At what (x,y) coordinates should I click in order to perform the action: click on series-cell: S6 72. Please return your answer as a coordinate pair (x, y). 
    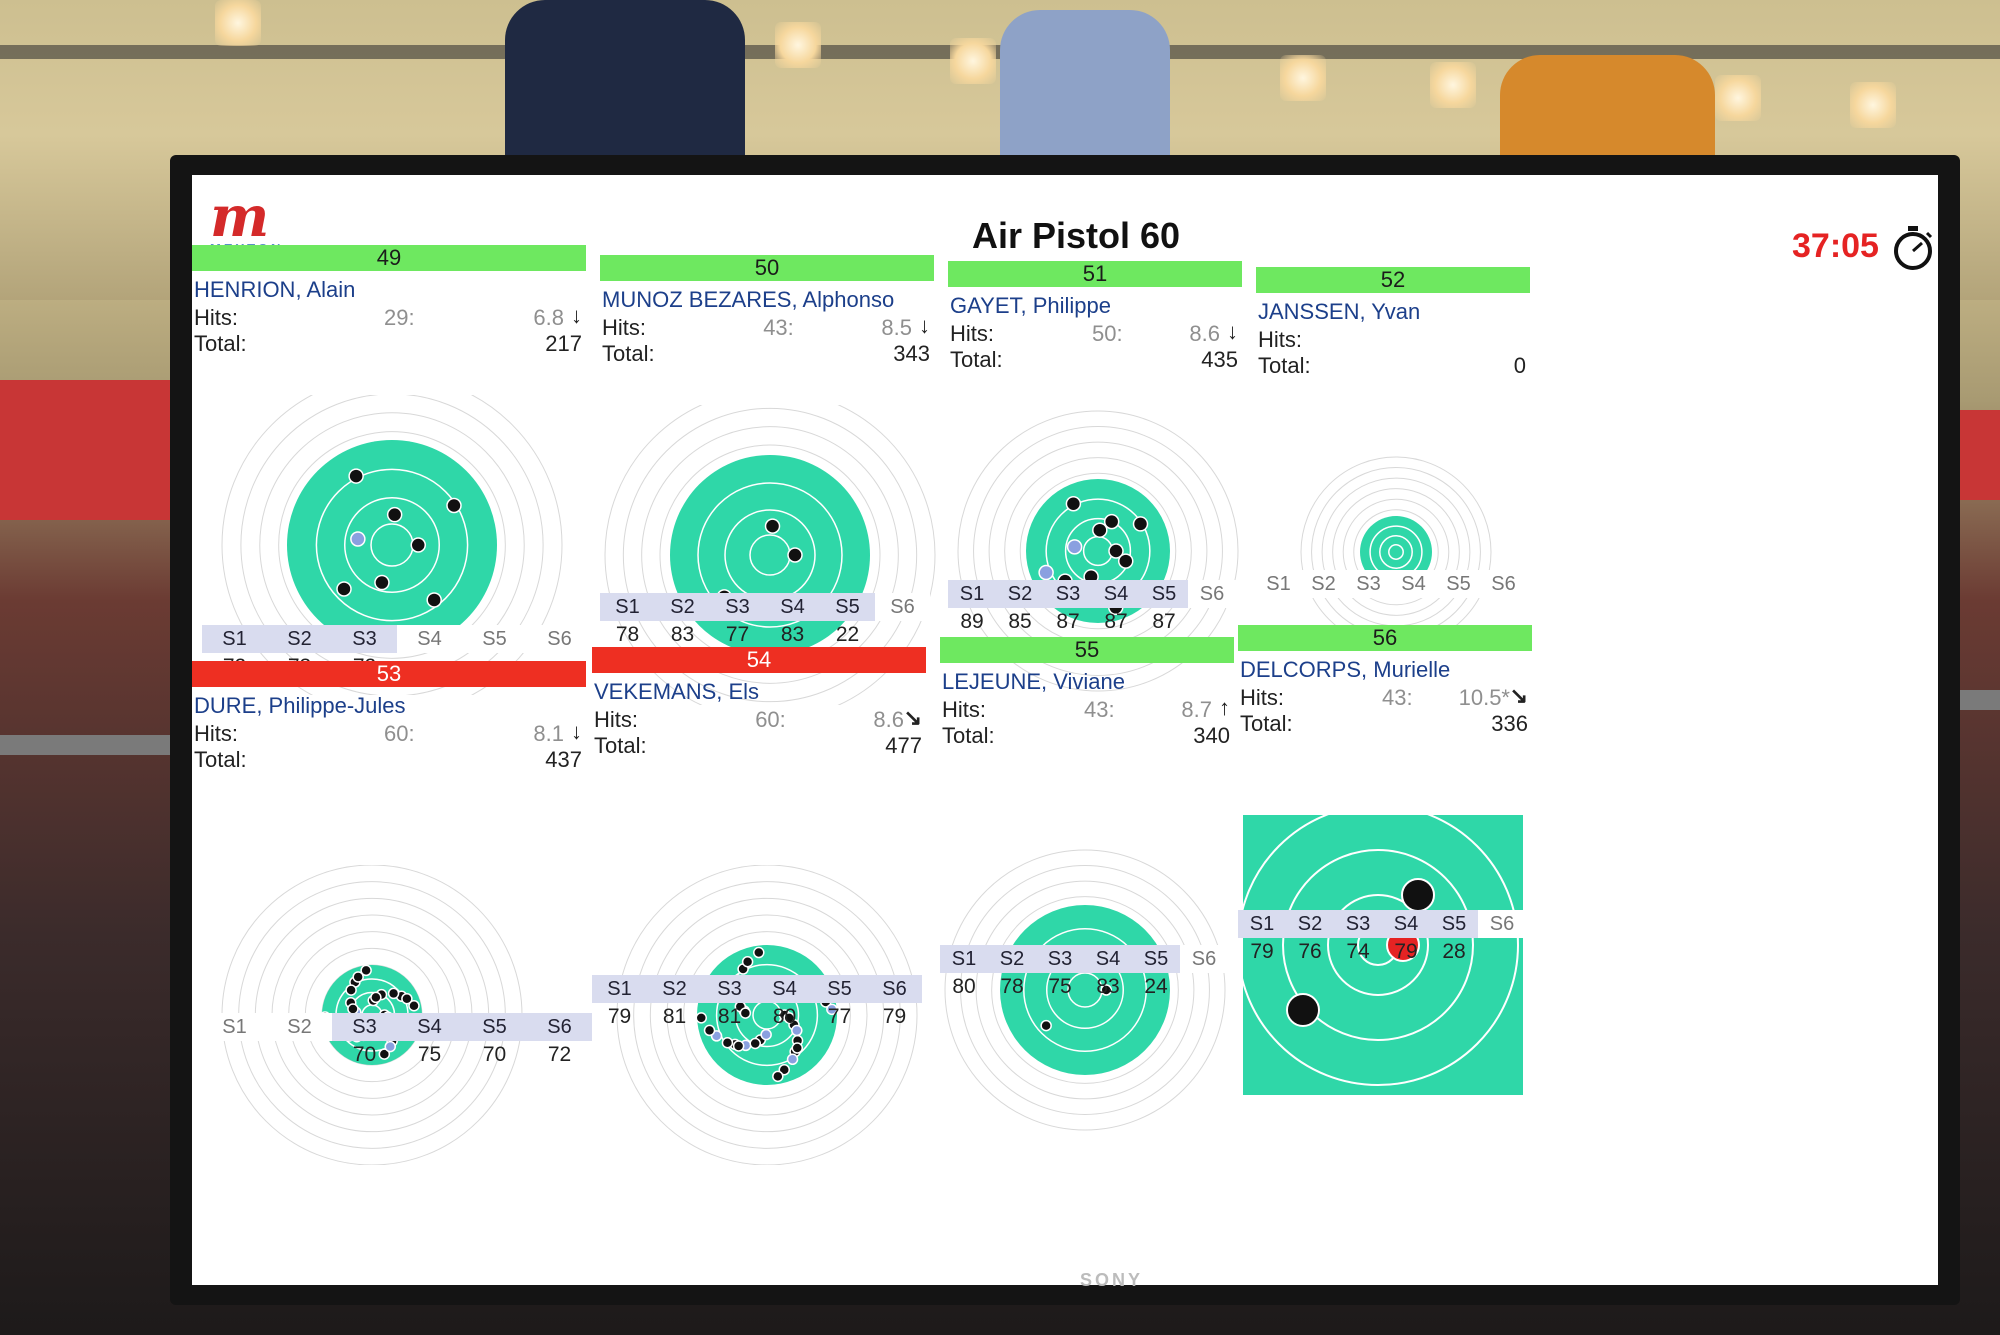
    Looking at the image, I should click on (559, 1041).